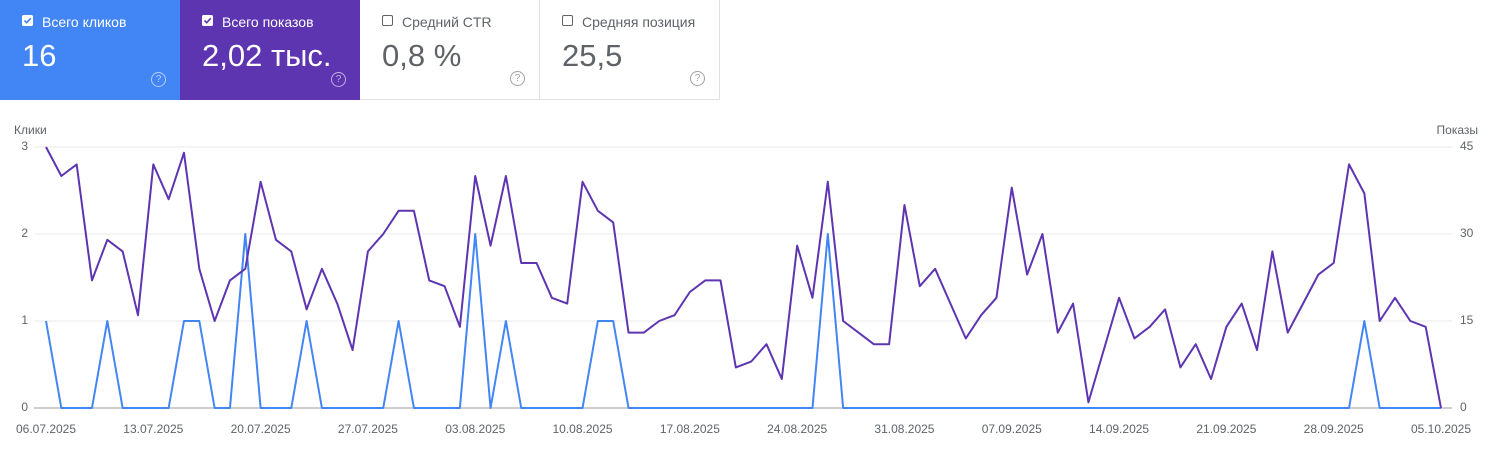 The image size is (1492, 452). I want to click on x-tick-label: 03.08.2025, so click(475, 429).